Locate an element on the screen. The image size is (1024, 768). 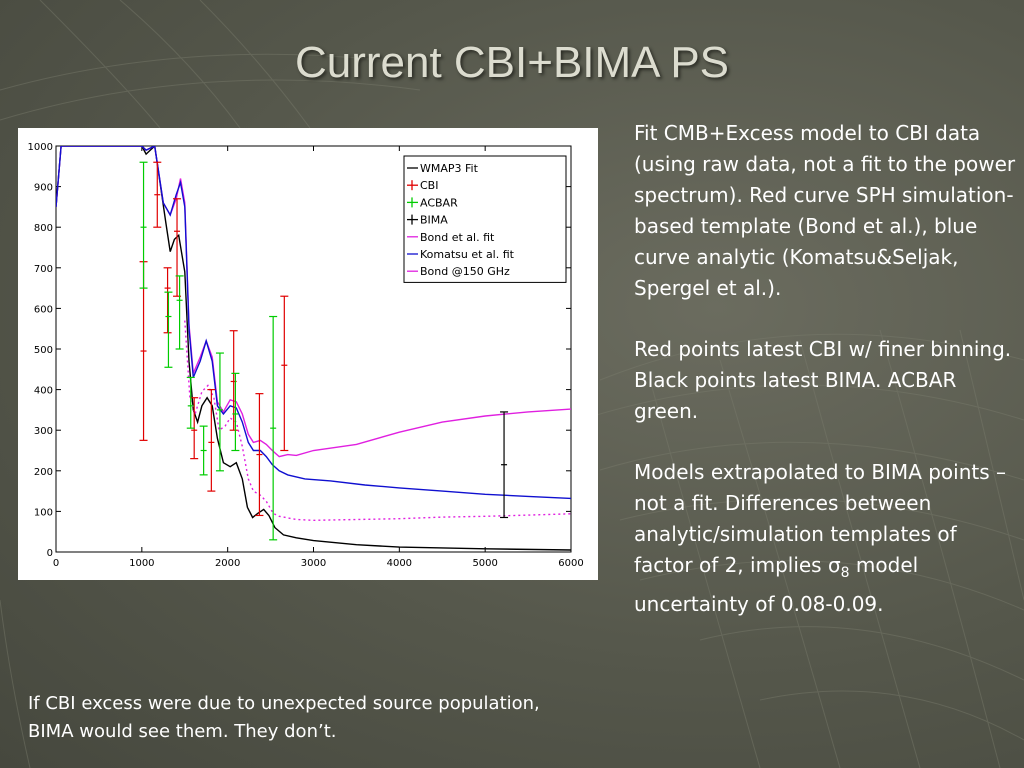
y-tick-label: 400 is located at coordinates (43, 391).